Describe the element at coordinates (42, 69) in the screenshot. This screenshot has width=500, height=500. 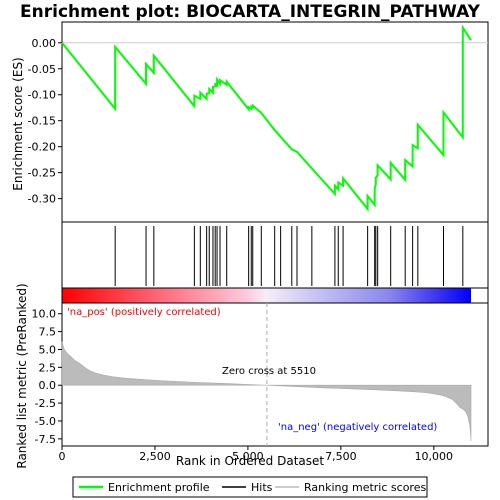
I see `es-y-tick-label: -0.05` at that location.